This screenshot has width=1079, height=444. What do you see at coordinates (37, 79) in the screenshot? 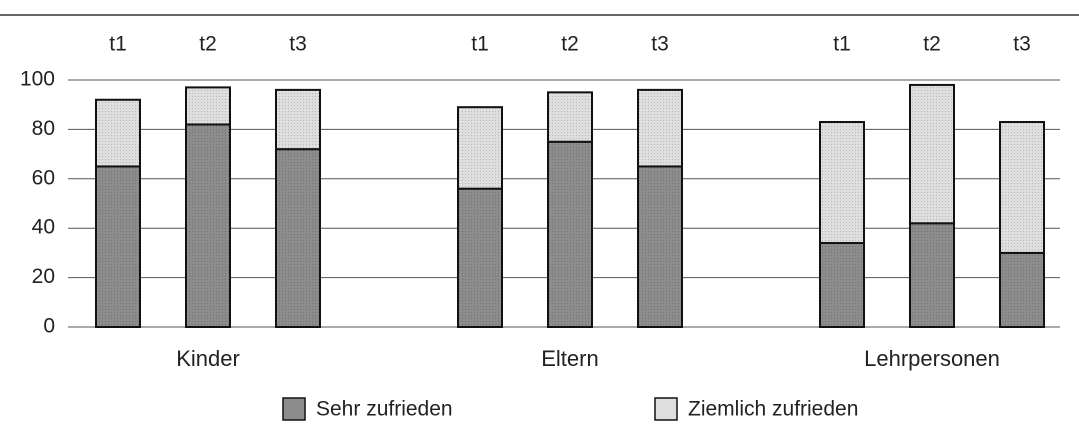
I see `y-tick-label: 100` at bounding box center [37, 79].